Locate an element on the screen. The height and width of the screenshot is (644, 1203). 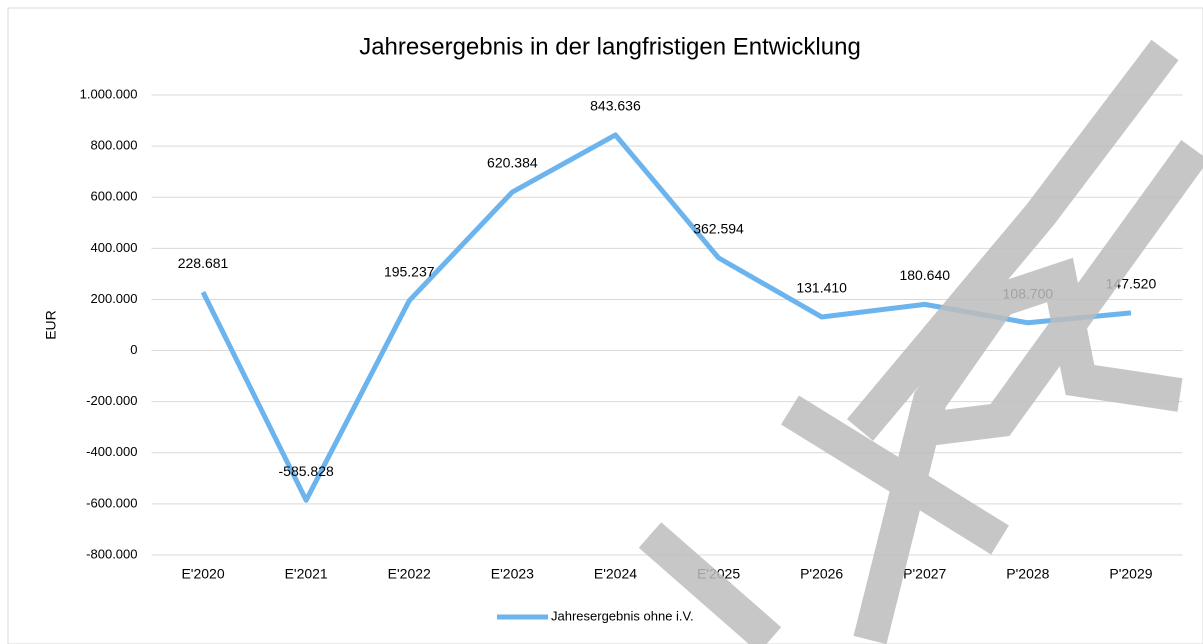
data-label: 228.681 is located at coordinates (203, 263).